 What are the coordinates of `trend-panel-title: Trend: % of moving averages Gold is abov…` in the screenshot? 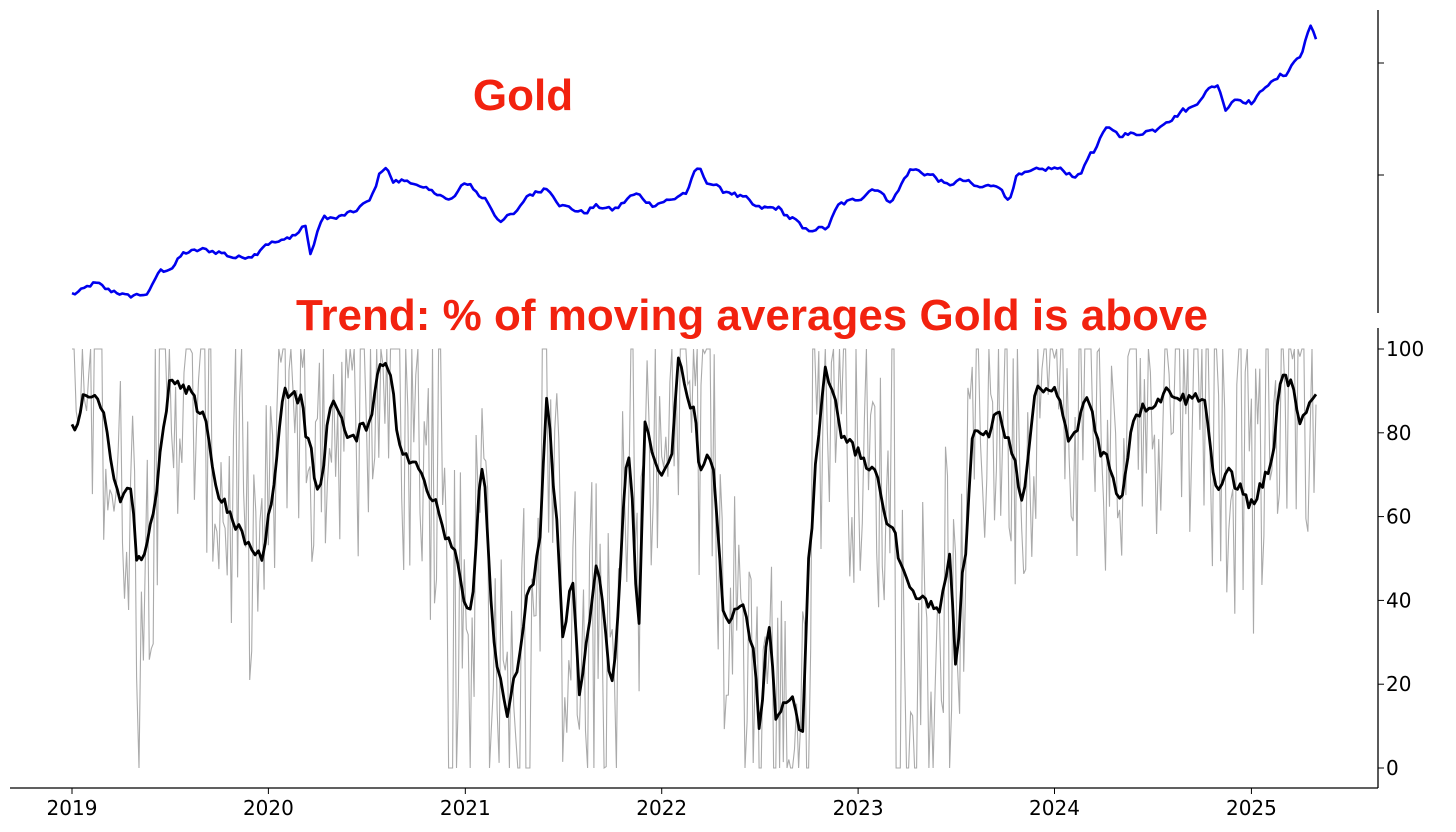 It's located at (752, 315).